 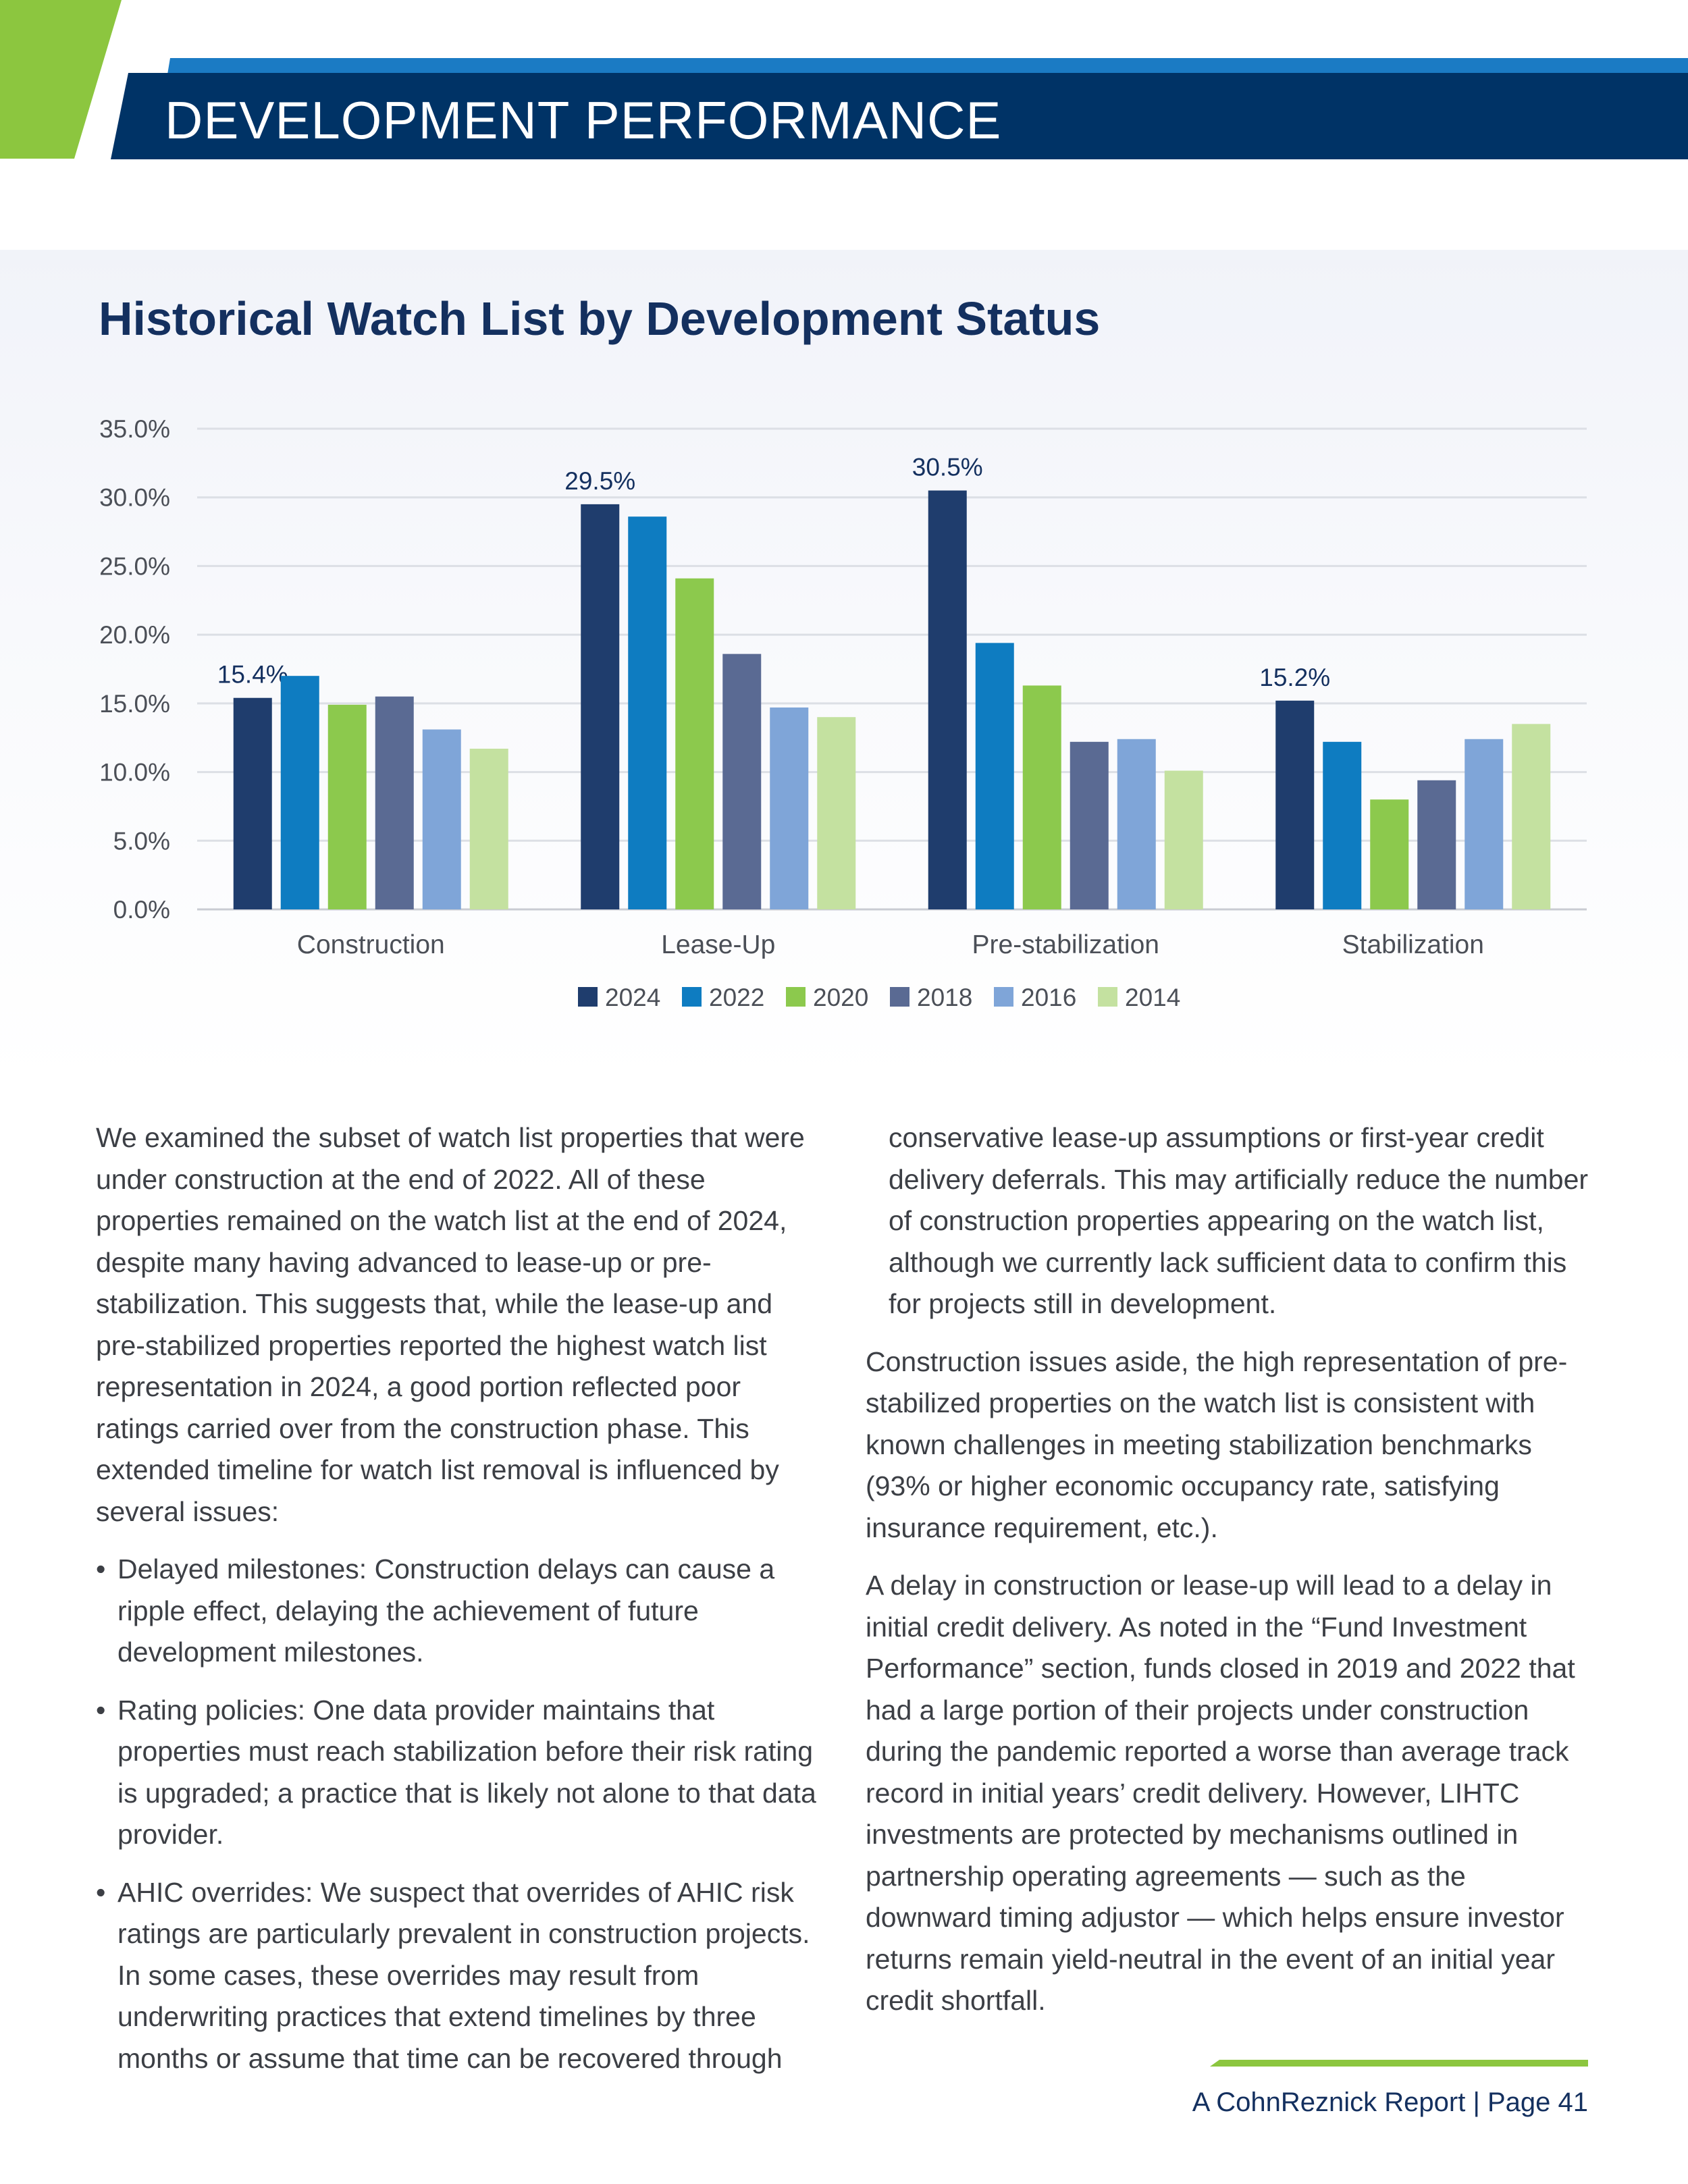 What do you see at coordinates (1065, 944) in the screenshot?
I see `x-tick-label: Pre-stabilization` at bounding box center [1065, 944].